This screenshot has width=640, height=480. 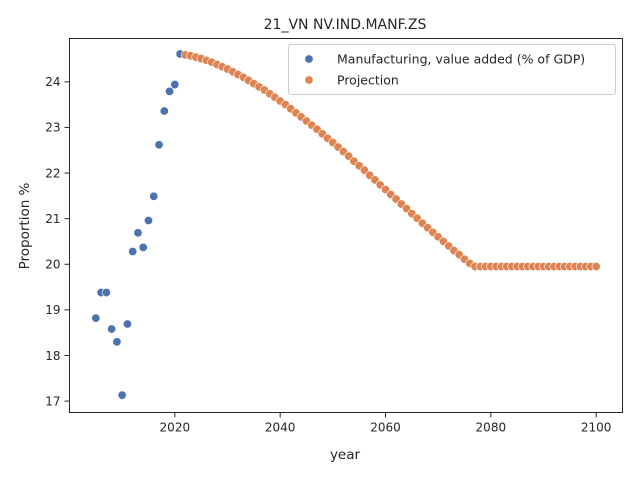 I want to click on legend-label-projection: Projection, so click(x=368, y=80).